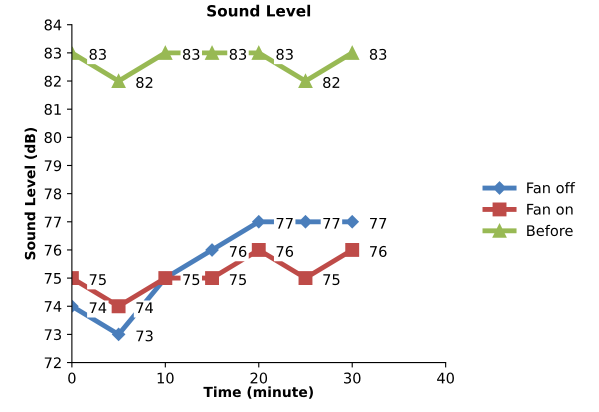 This screenshot has height=412, width=599. I want to click on data-label: 73, so click(144, 336).